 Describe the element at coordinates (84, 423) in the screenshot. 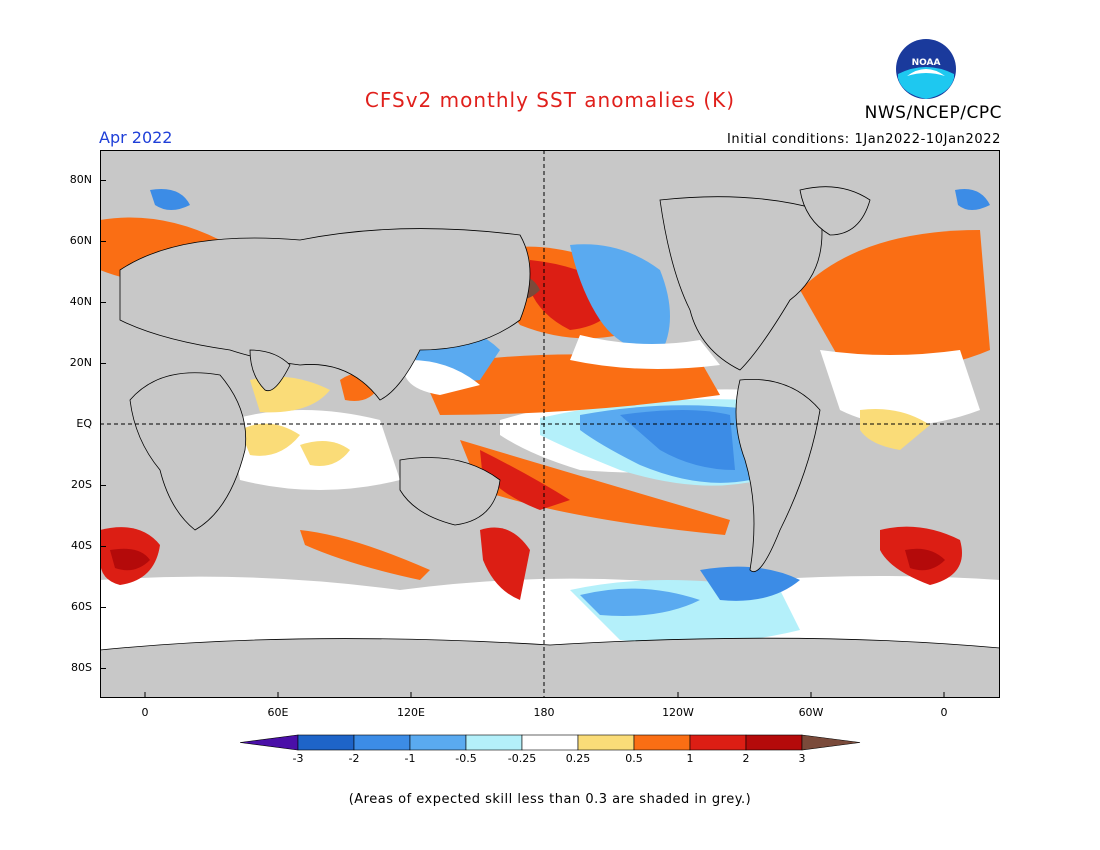

I see `lat-label: EQ` at that location.